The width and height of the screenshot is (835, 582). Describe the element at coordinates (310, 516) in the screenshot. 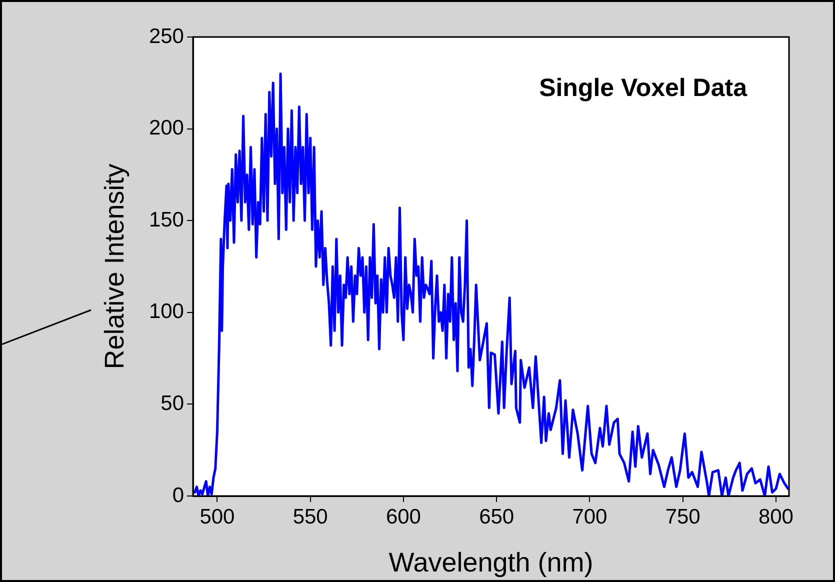

I see `x-tick-label: 550` at that location.